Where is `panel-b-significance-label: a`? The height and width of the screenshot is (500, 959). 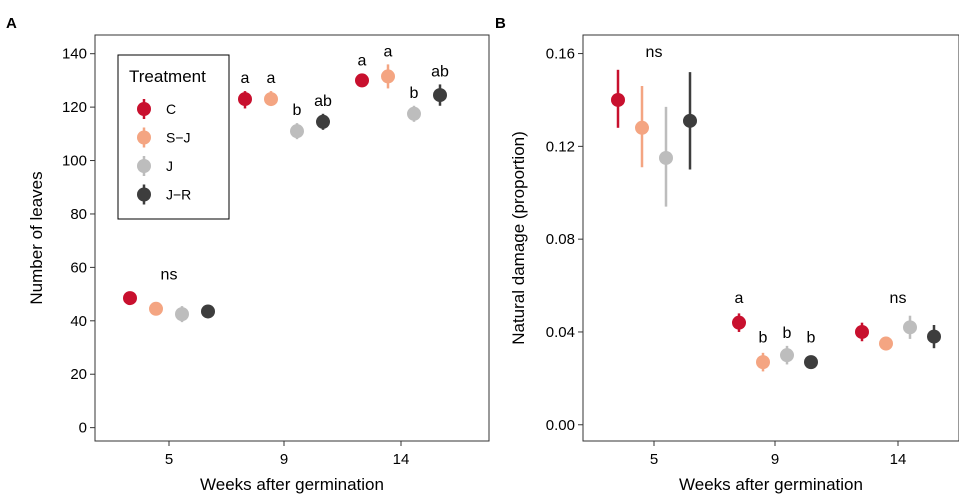 panel-b-significance-label: a is located at coordinates (739, 298).